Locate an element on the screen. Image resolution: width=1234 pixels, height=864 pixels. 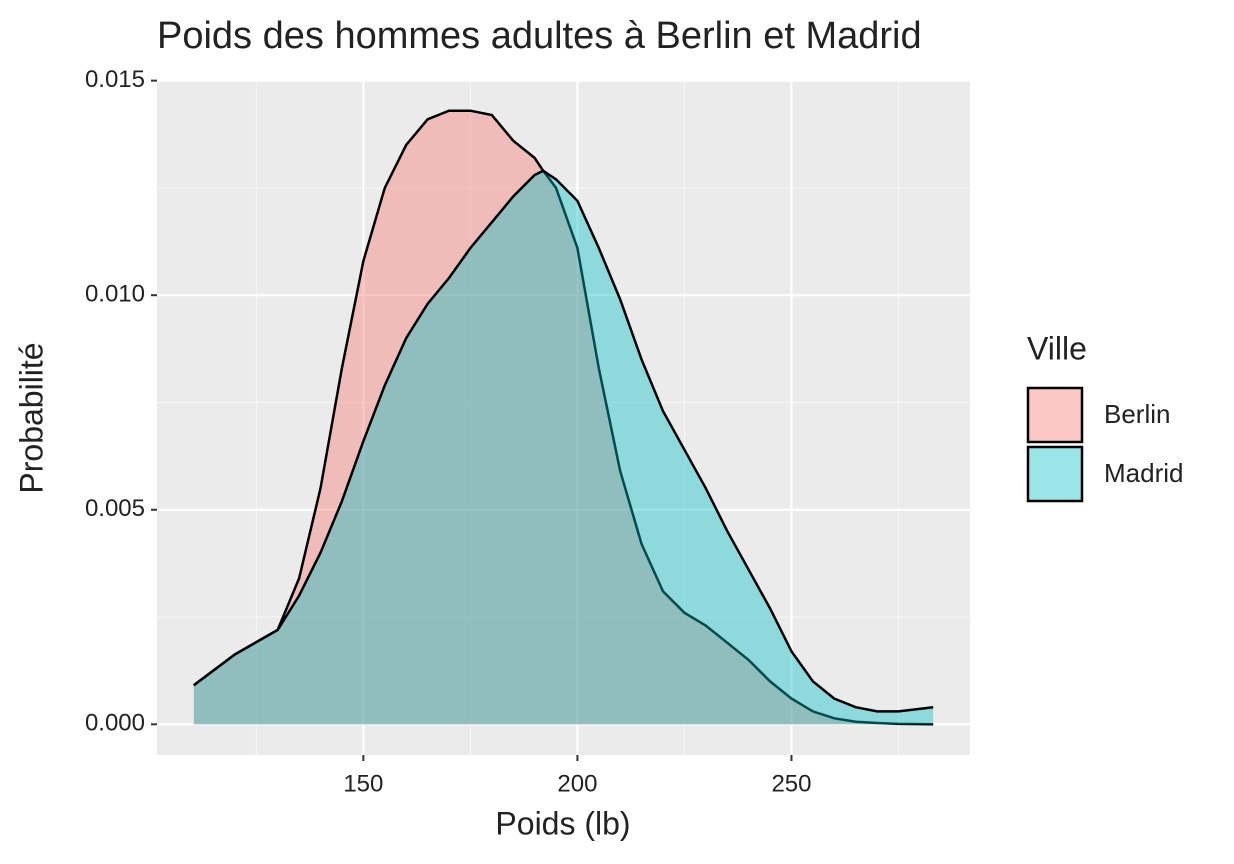
x-tick-label: 200 is located at coordinates (577, 783).